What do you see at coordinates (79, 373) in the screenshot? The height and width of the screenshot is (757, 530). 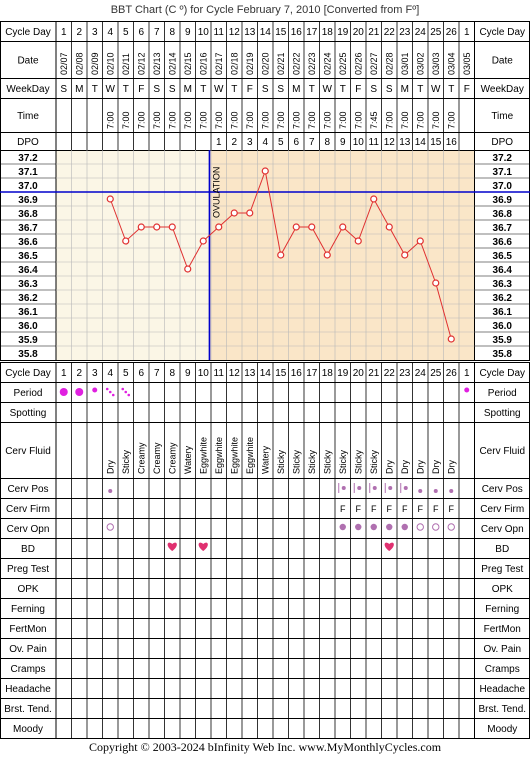 I see `cycle-day-cell-lower: 2` at bounding box center [79, 373].